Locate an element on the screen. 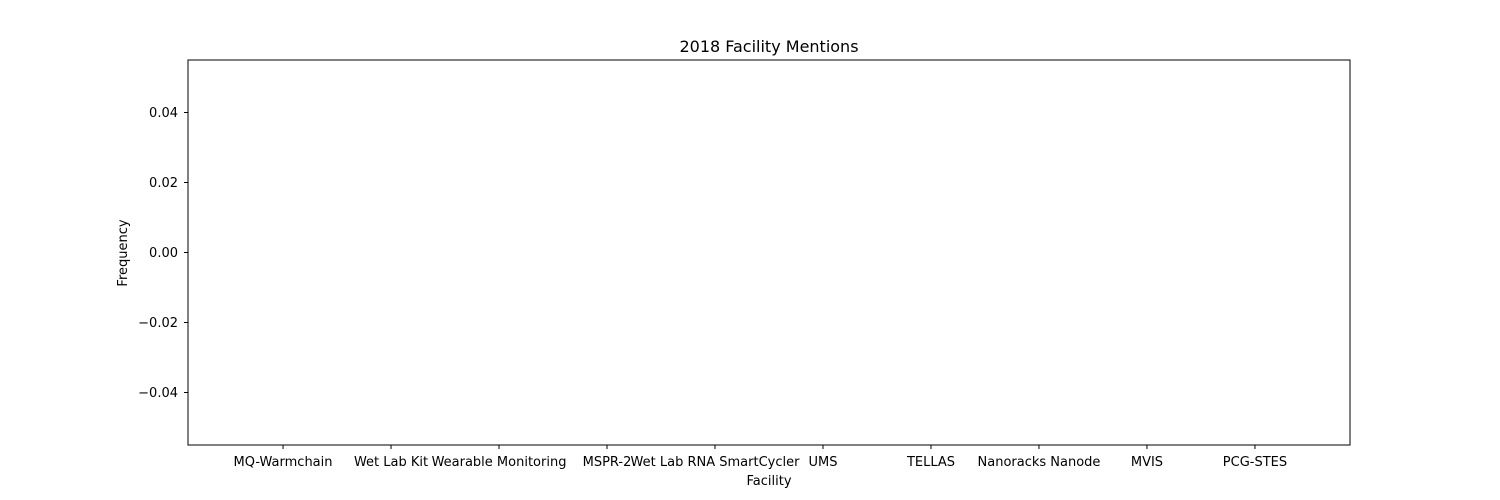  x-axis-label: Facility is located at coordinates (768, 481).